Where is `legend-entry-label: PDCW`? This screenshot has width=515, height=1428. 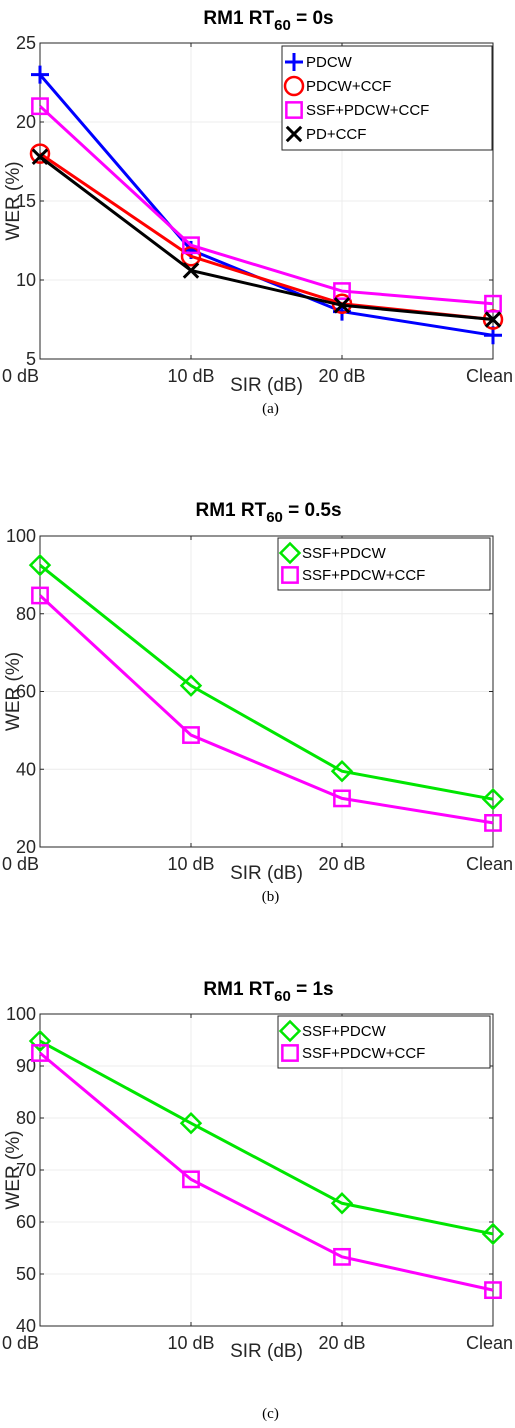
legend-entry-label: PDCW is located at coordinates (329, 62).